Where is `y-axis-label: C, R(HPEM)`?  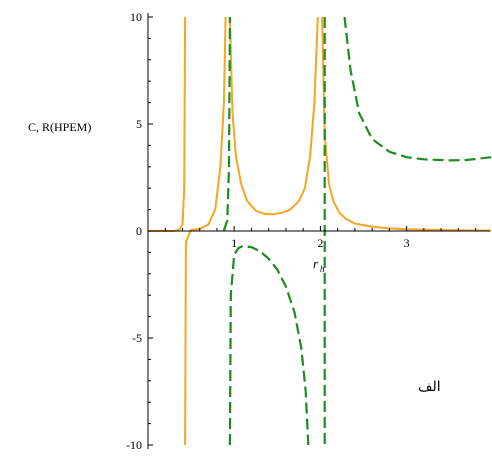 y-axis-label: C, R(HPEM) is located at coordinates (59, 127).